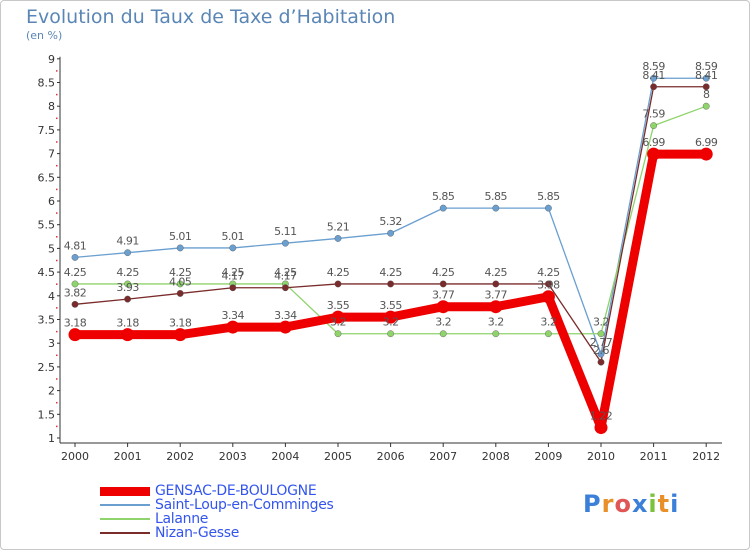 The image size is (750, 550). What do you see at coordinates (250, 491) in the screenshot?
I see `legend-item: GENSAC-DE-BOULOGNE` at bounding box center [250, 491].